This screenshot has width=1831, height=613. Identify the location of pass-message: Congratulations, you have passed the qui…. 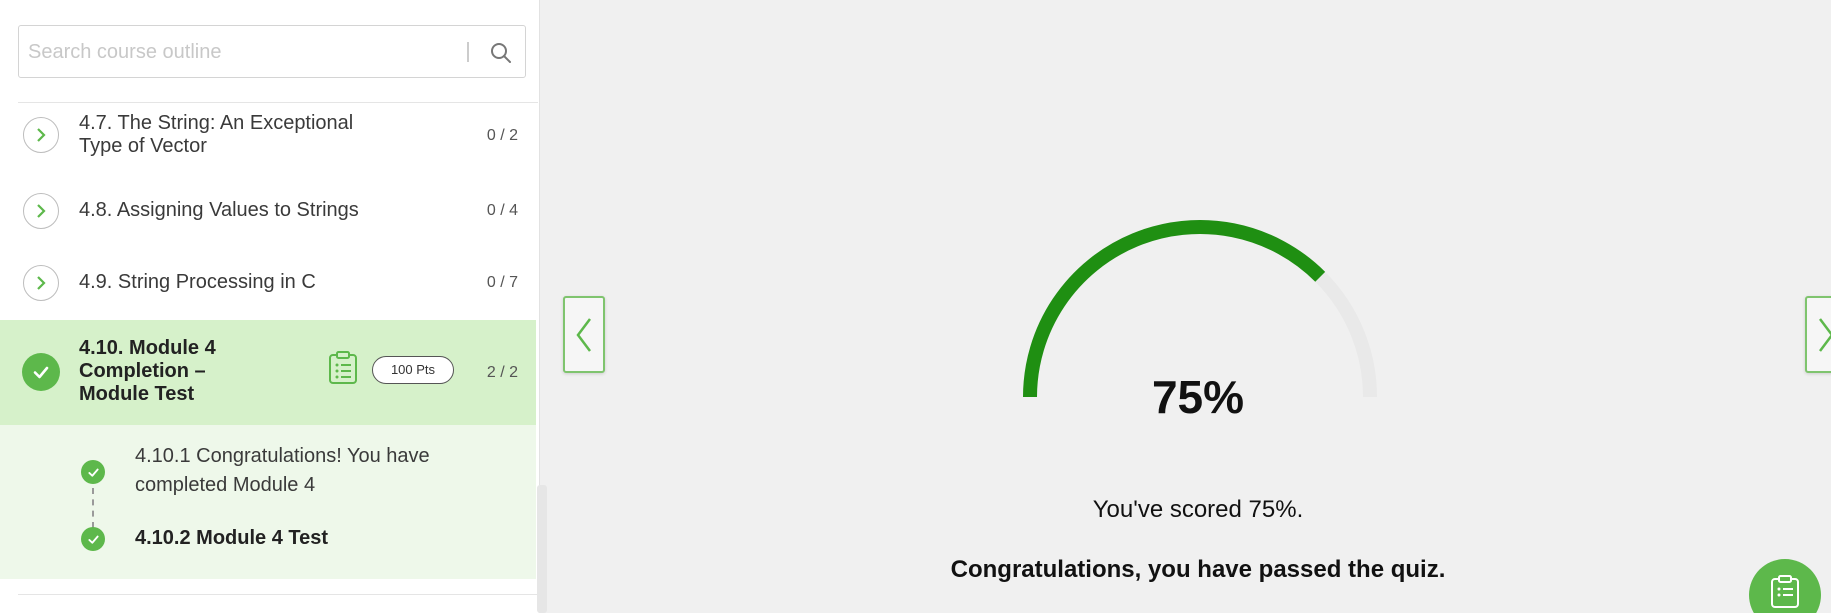
(1198, 569).